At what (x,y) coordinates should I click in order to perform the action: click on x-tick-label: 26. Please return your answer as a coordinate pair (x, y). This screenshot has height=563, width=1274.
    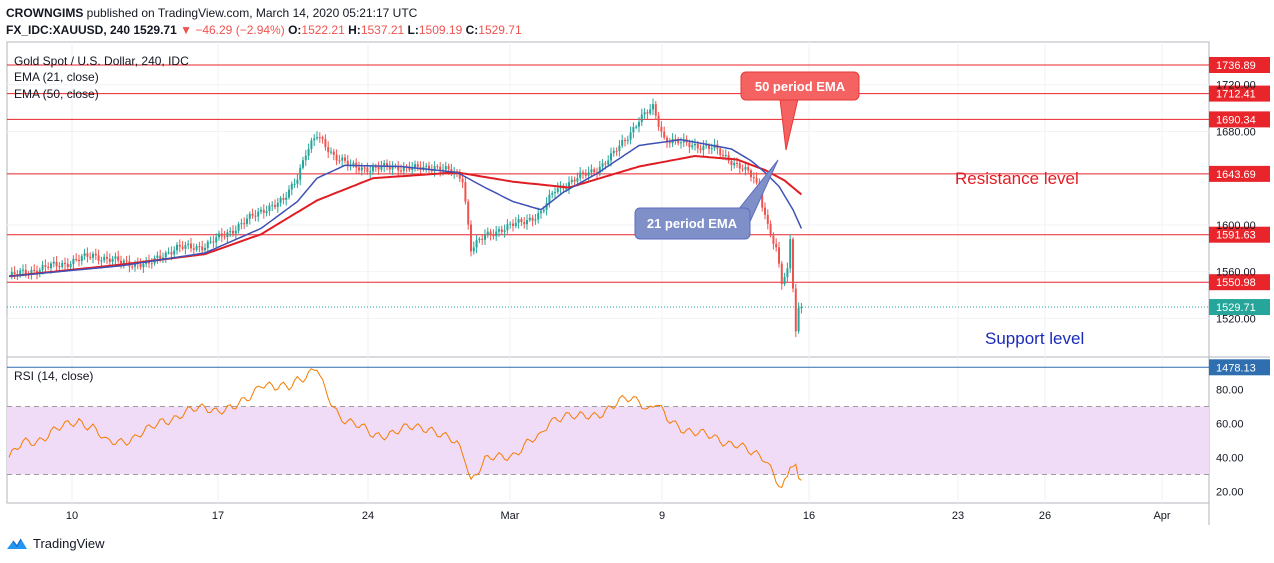
    Looking at the image, I should click on (1045, 516).